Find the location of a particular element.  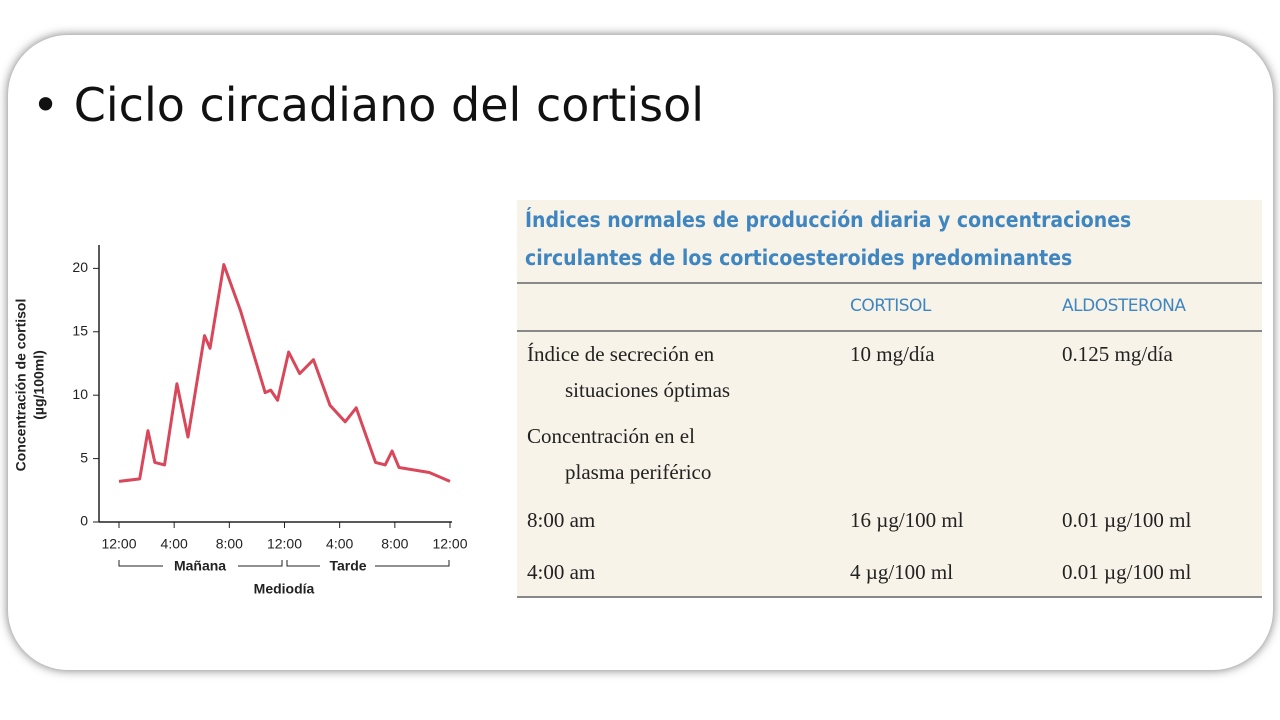

x-axis-label: Mediodía is located at coordinates (284, 589).